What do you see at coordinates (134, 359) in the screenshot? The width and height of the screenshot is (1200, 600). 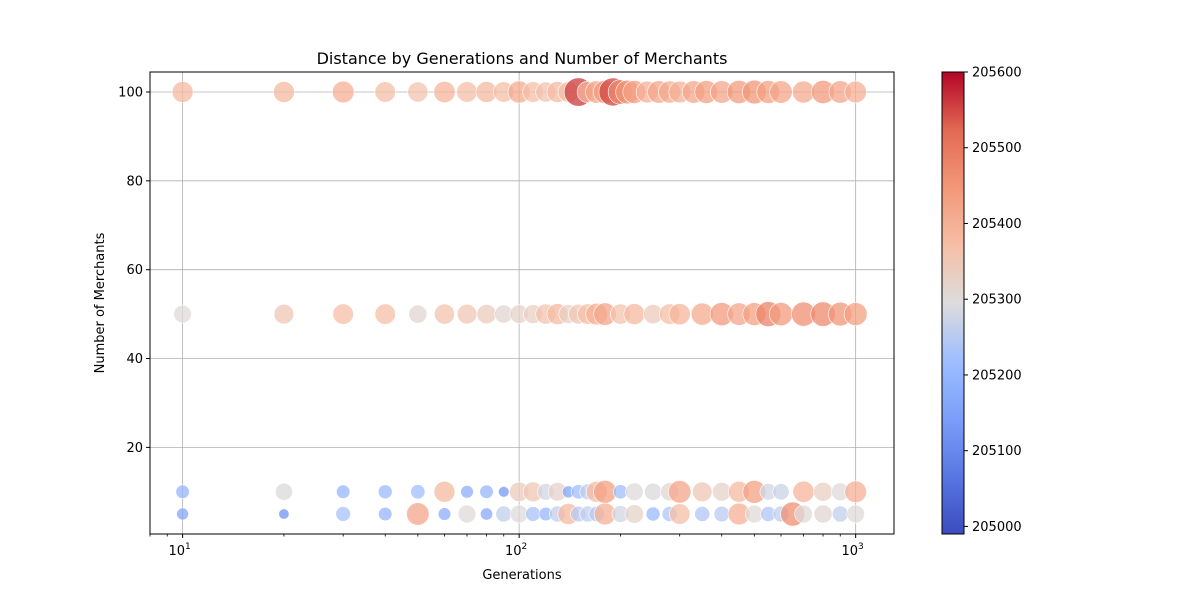 I see `y-tick-label: 40` at bounding box center [134, 359].